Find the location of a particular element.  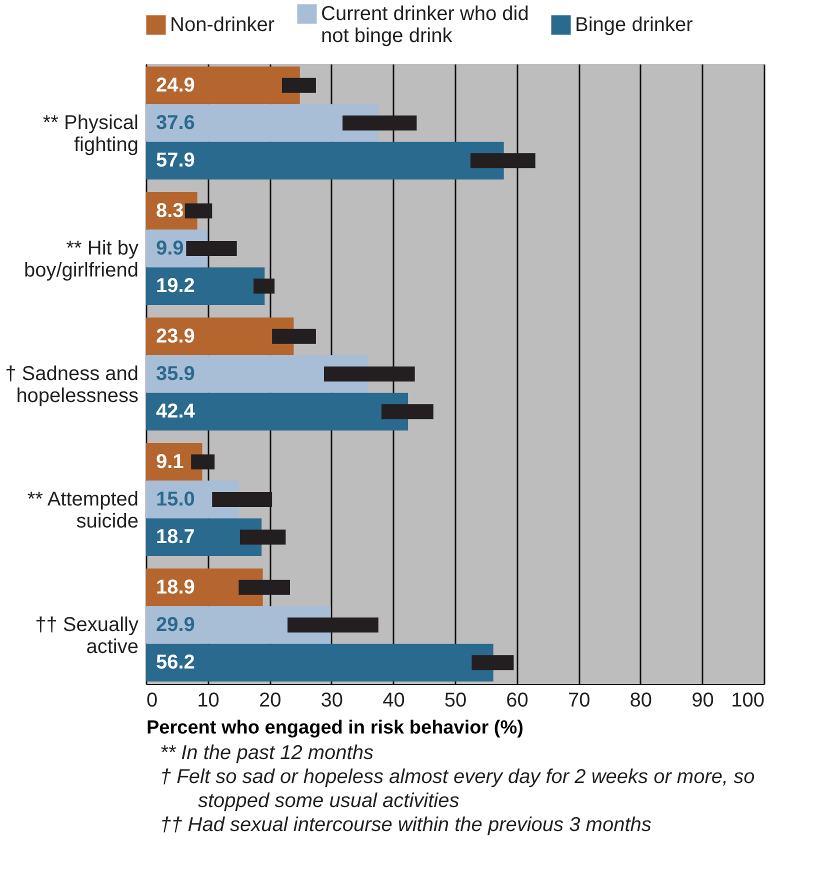

x-tick-label: 30 is located at coordinates (332, 701).